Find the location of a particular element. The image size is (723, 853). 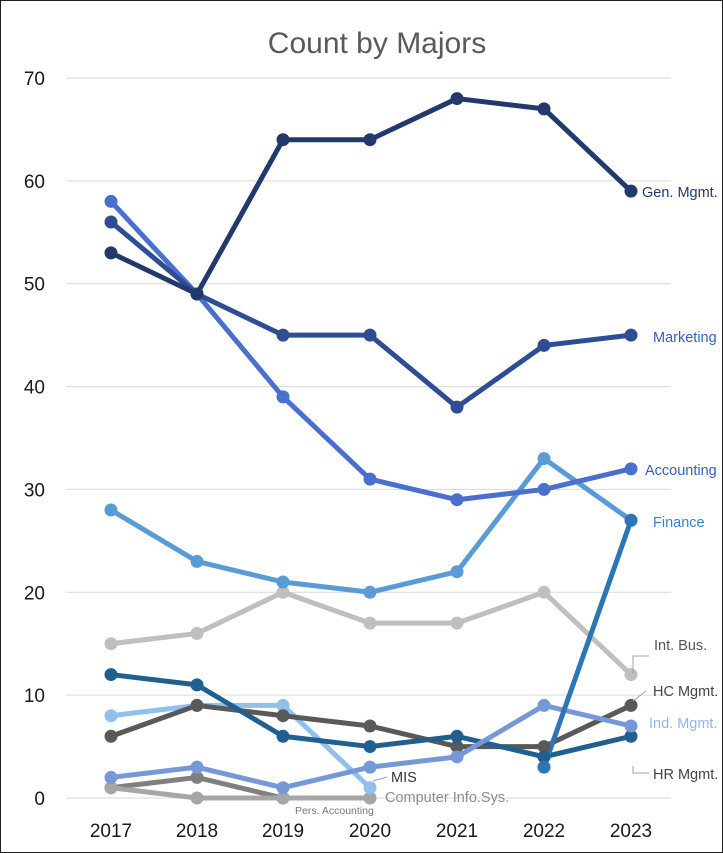

series-line-int-bus- is located at coordinates (371, 633).